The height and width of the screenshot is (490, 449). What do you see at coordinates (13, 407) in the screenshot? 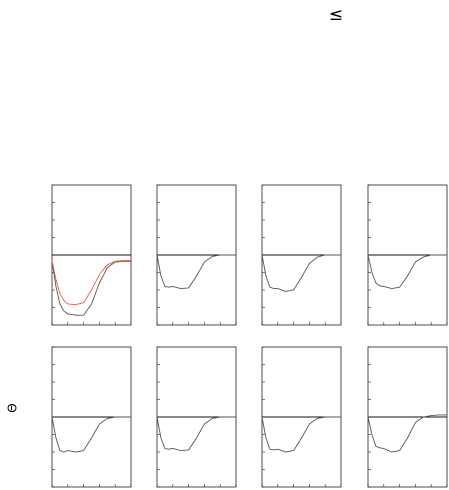
I see `axis-label: Θ` at bounding box center [13, 407].